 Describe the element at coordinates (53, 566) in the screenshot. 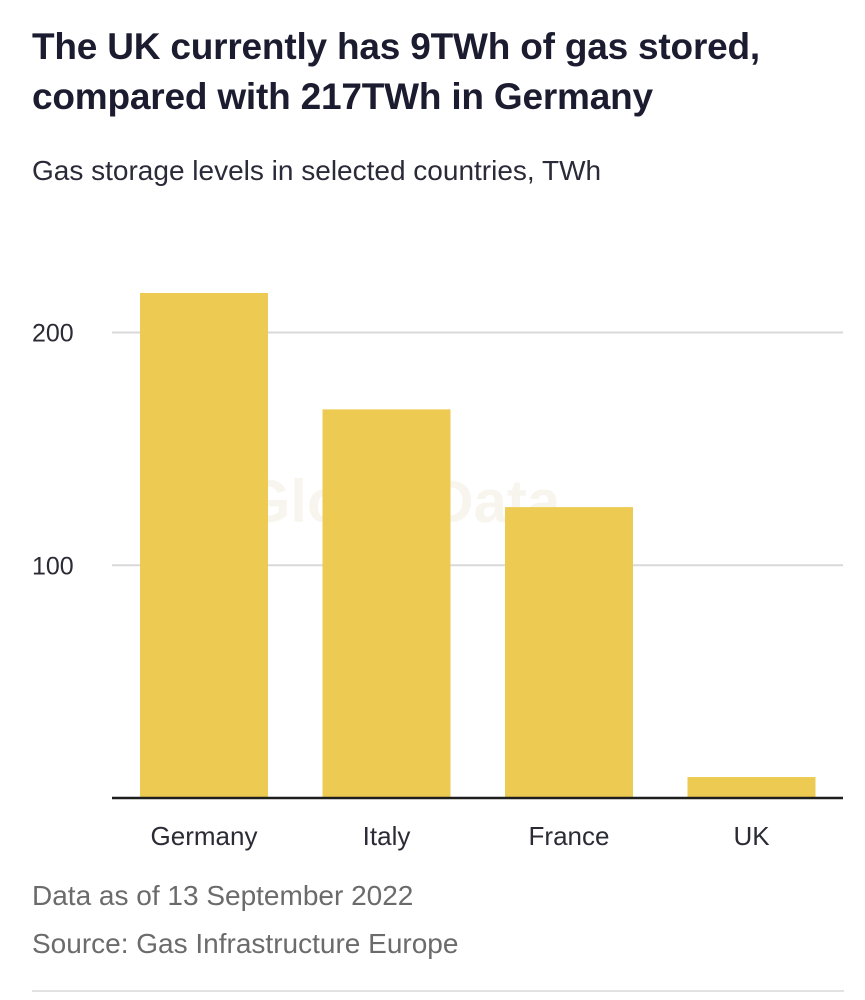

I see `y-tick-label: 100` at that location.